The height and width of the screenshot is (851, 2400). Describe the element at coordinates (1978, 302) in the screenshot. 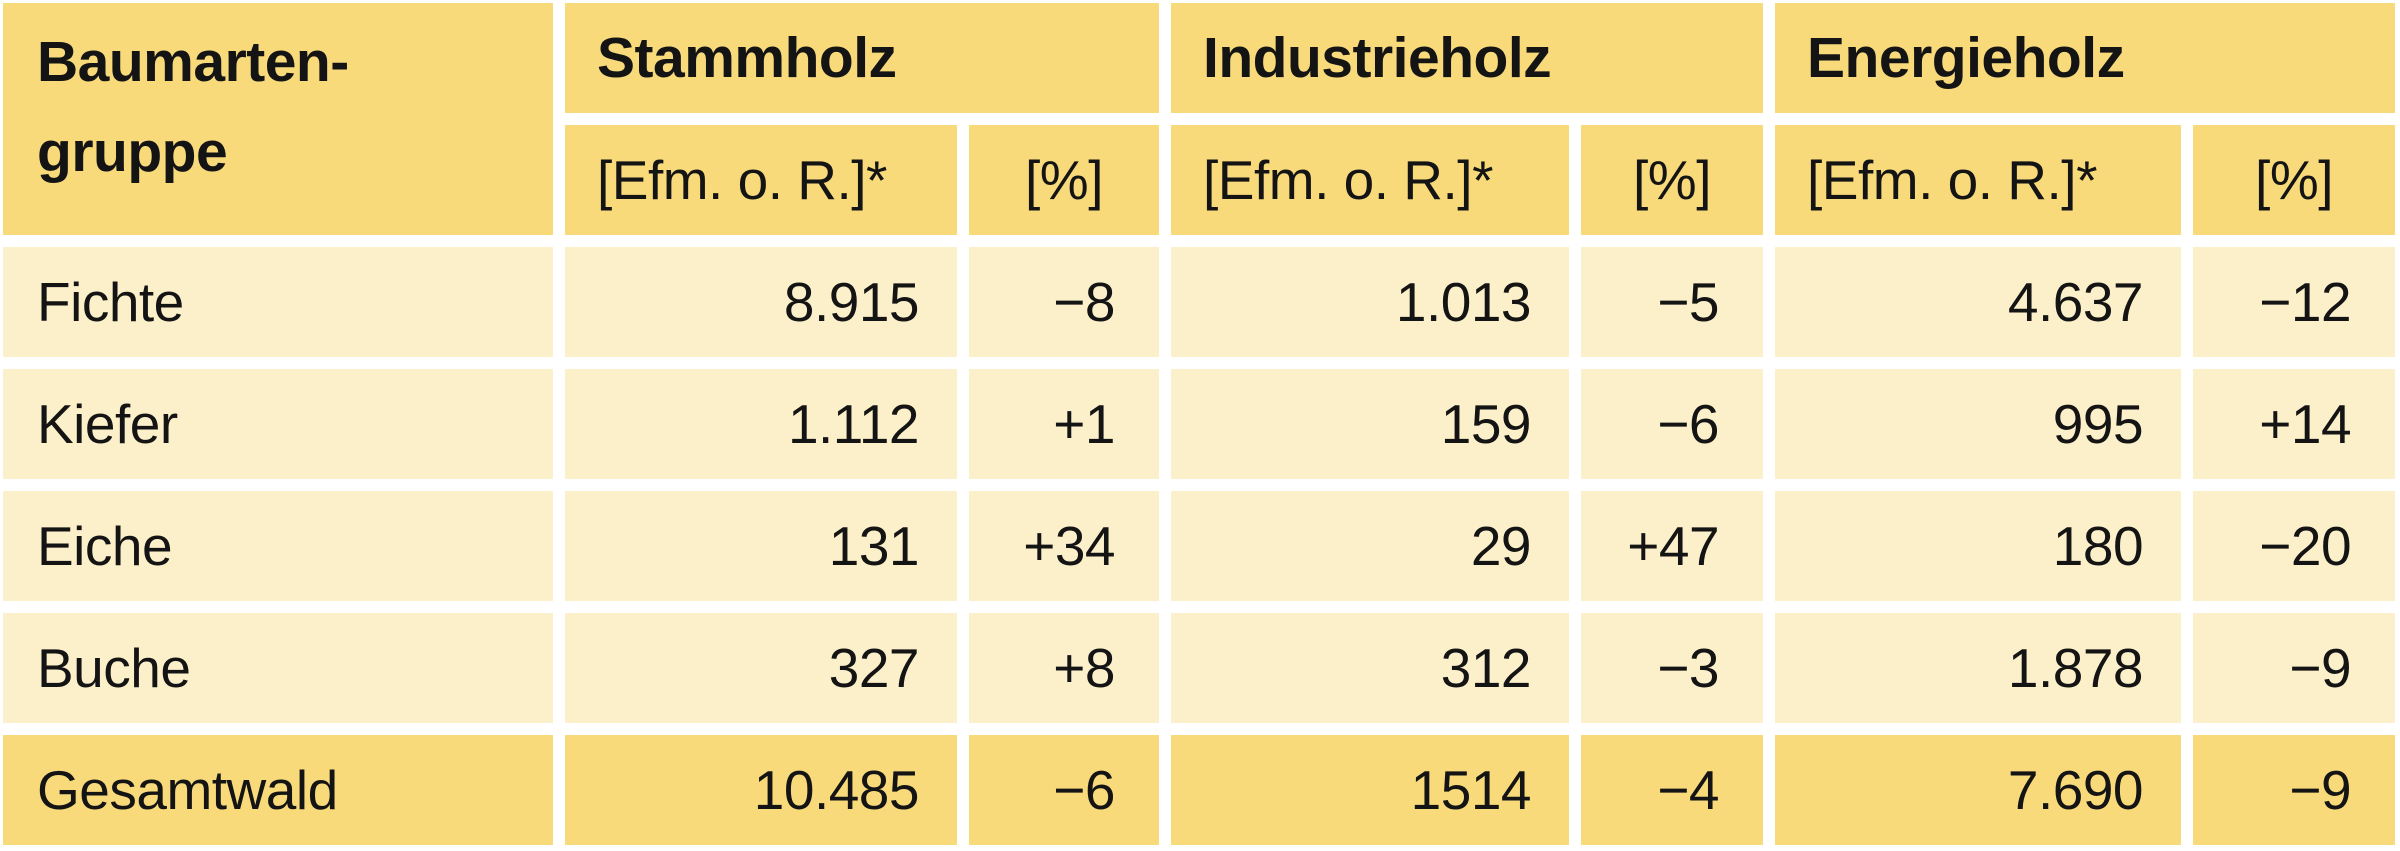

I see `cell-energieholz-efm: 4.637` at that location.